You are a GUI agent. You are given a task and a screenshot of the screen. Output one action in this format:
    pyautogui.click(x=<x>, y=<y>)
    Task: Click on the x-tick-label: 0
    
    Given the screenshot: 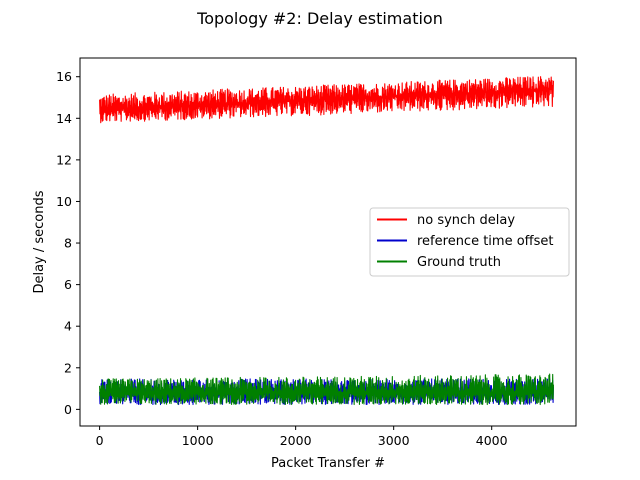 What is the action you would take?
    pyautogui.click(x=100, y=440)
    